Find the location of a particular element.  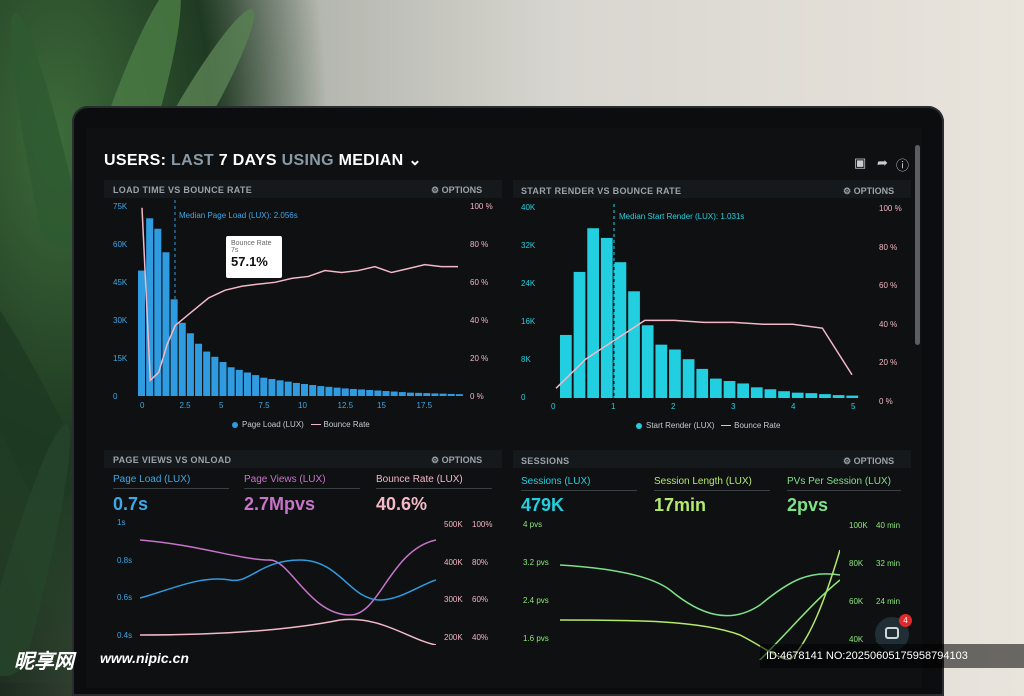

watermark-id: ID:4678141 NO:20250605175958794103 is located at coordinates (892, 656).